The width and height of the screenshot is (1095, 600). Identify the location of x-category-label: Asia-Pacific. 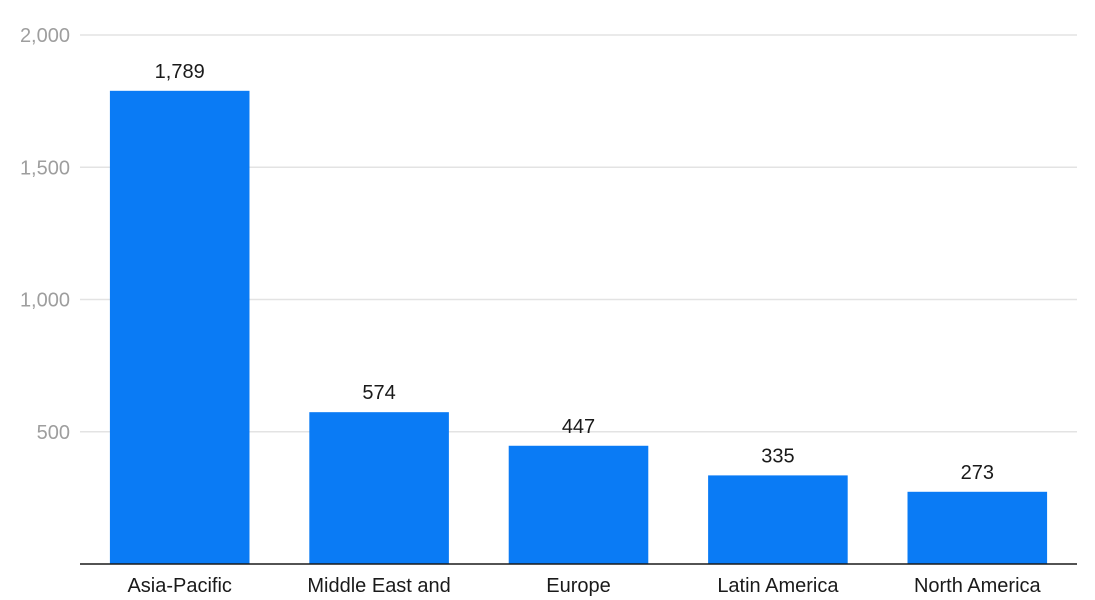
(179, 586).